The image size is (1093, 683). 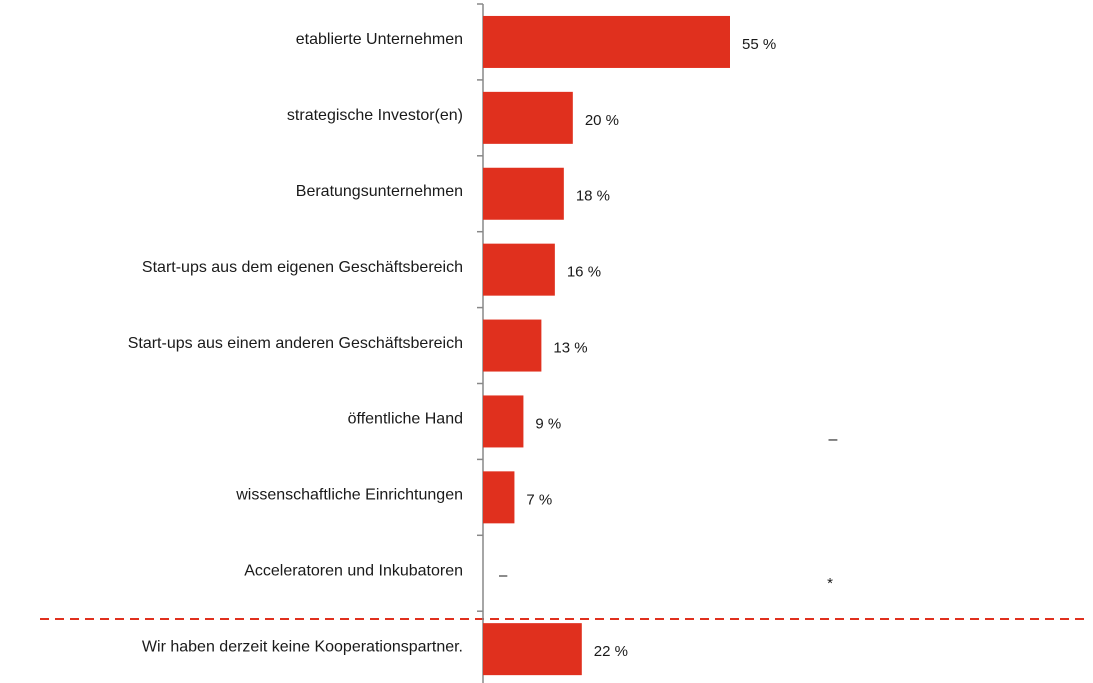 What do you see at coordinates (570, 348) in the screenshot?
I see `value-label: 13 %` at bounding box center [570, 348].